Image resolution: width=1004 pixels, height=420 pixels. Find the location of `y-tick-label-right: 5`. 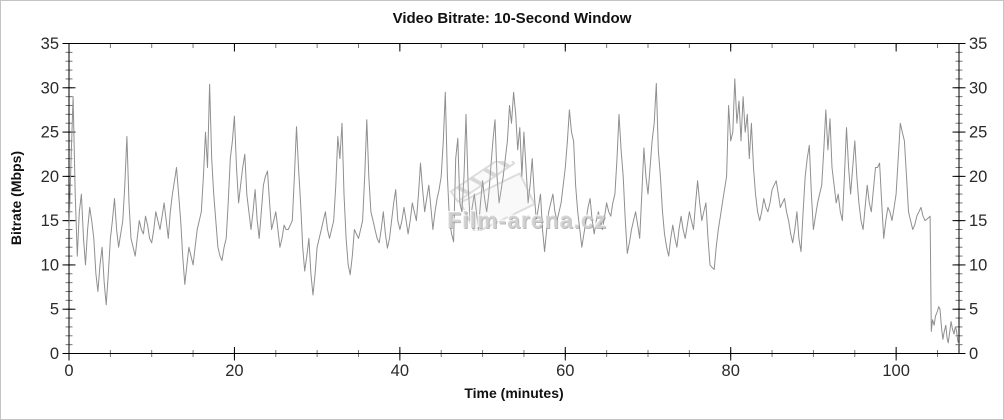

y-tick-label-right: 5 is located at coordinates (973, 310).